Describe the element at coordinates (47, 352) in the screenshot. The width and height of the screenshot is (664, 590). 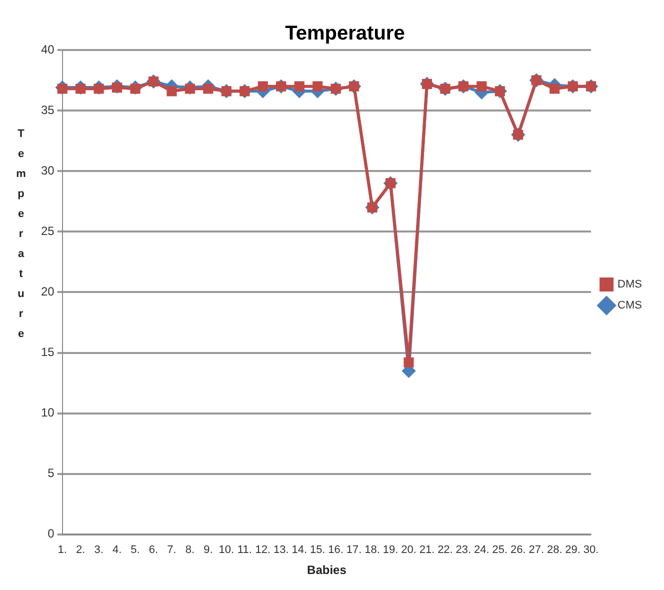
I see `y-tick-label: 15` at that location.